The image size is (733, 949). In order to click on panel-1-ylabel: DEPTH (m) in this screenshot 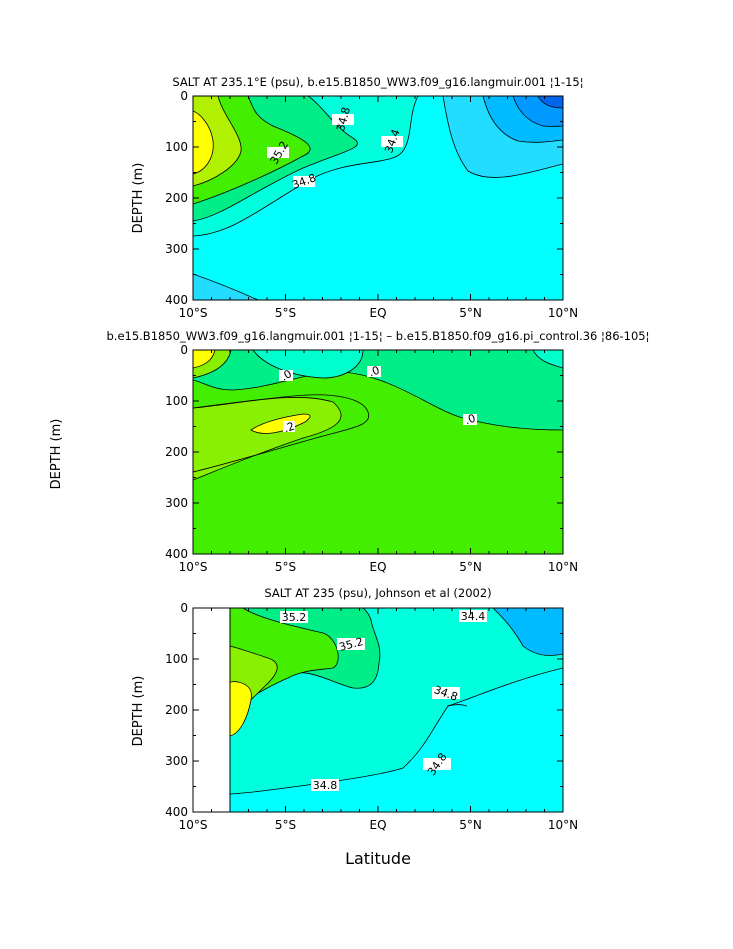, I will do `click(138, 198)`.